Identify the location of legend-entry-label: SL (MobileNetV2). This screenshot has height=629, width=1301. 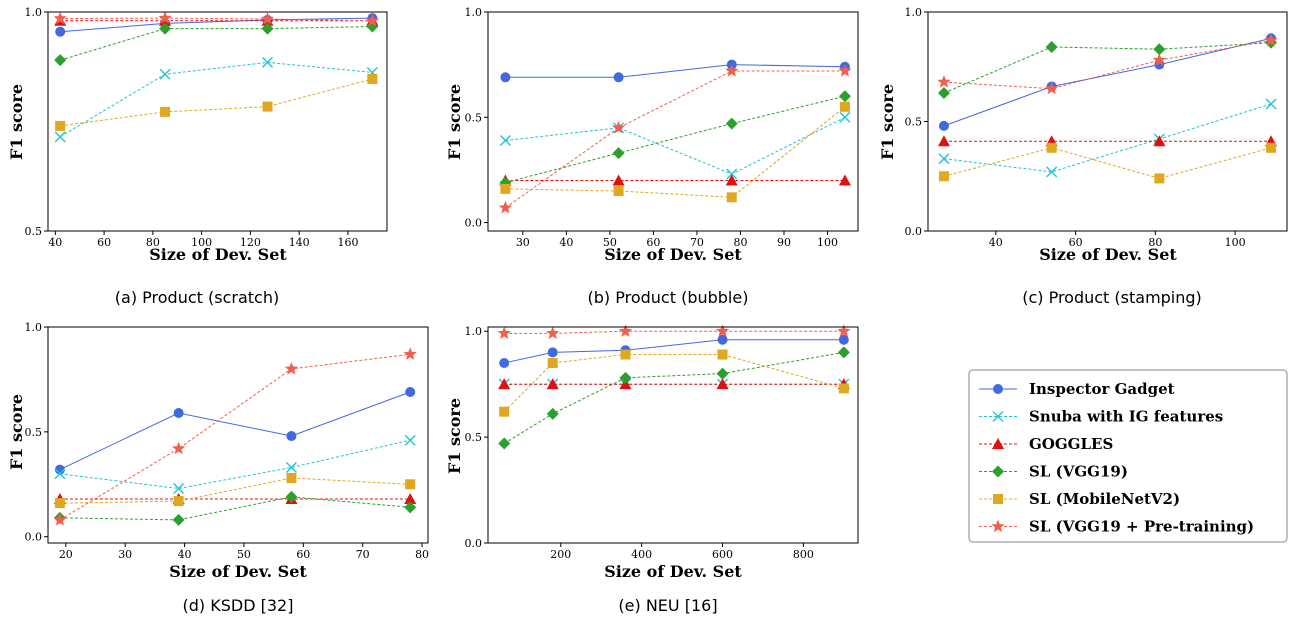
(1104, 499).